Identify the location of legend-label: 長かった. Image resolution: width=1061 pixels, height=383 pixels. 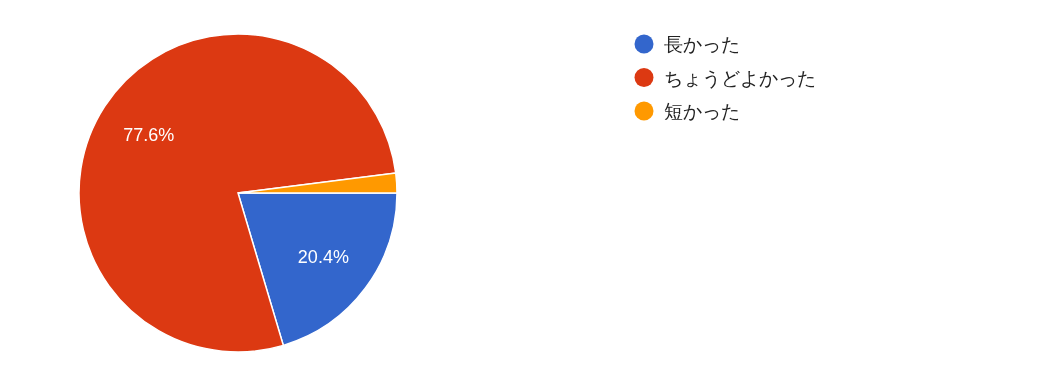
(702, 44).